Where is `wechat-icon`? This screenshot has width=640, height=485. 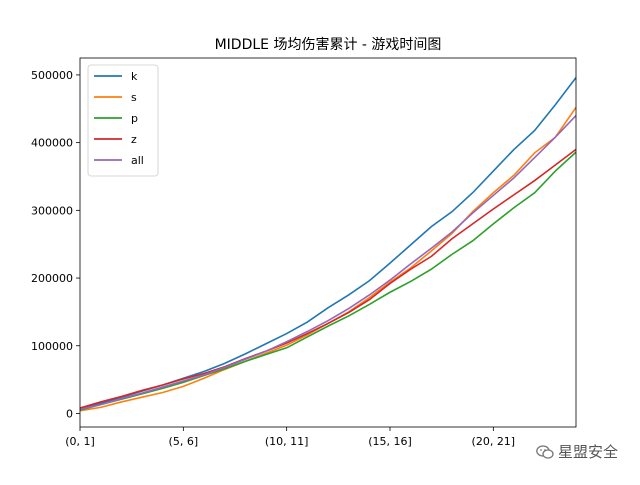 wechat-icon is located at coordinates (545, 451).